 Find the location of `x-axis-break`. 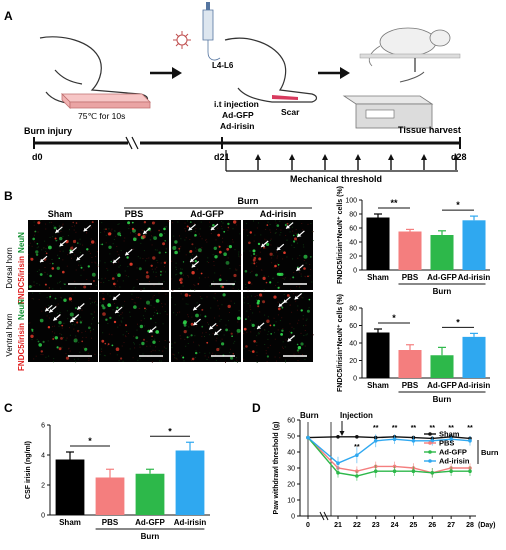

x-axis-break is located at coordinates (322, 516).